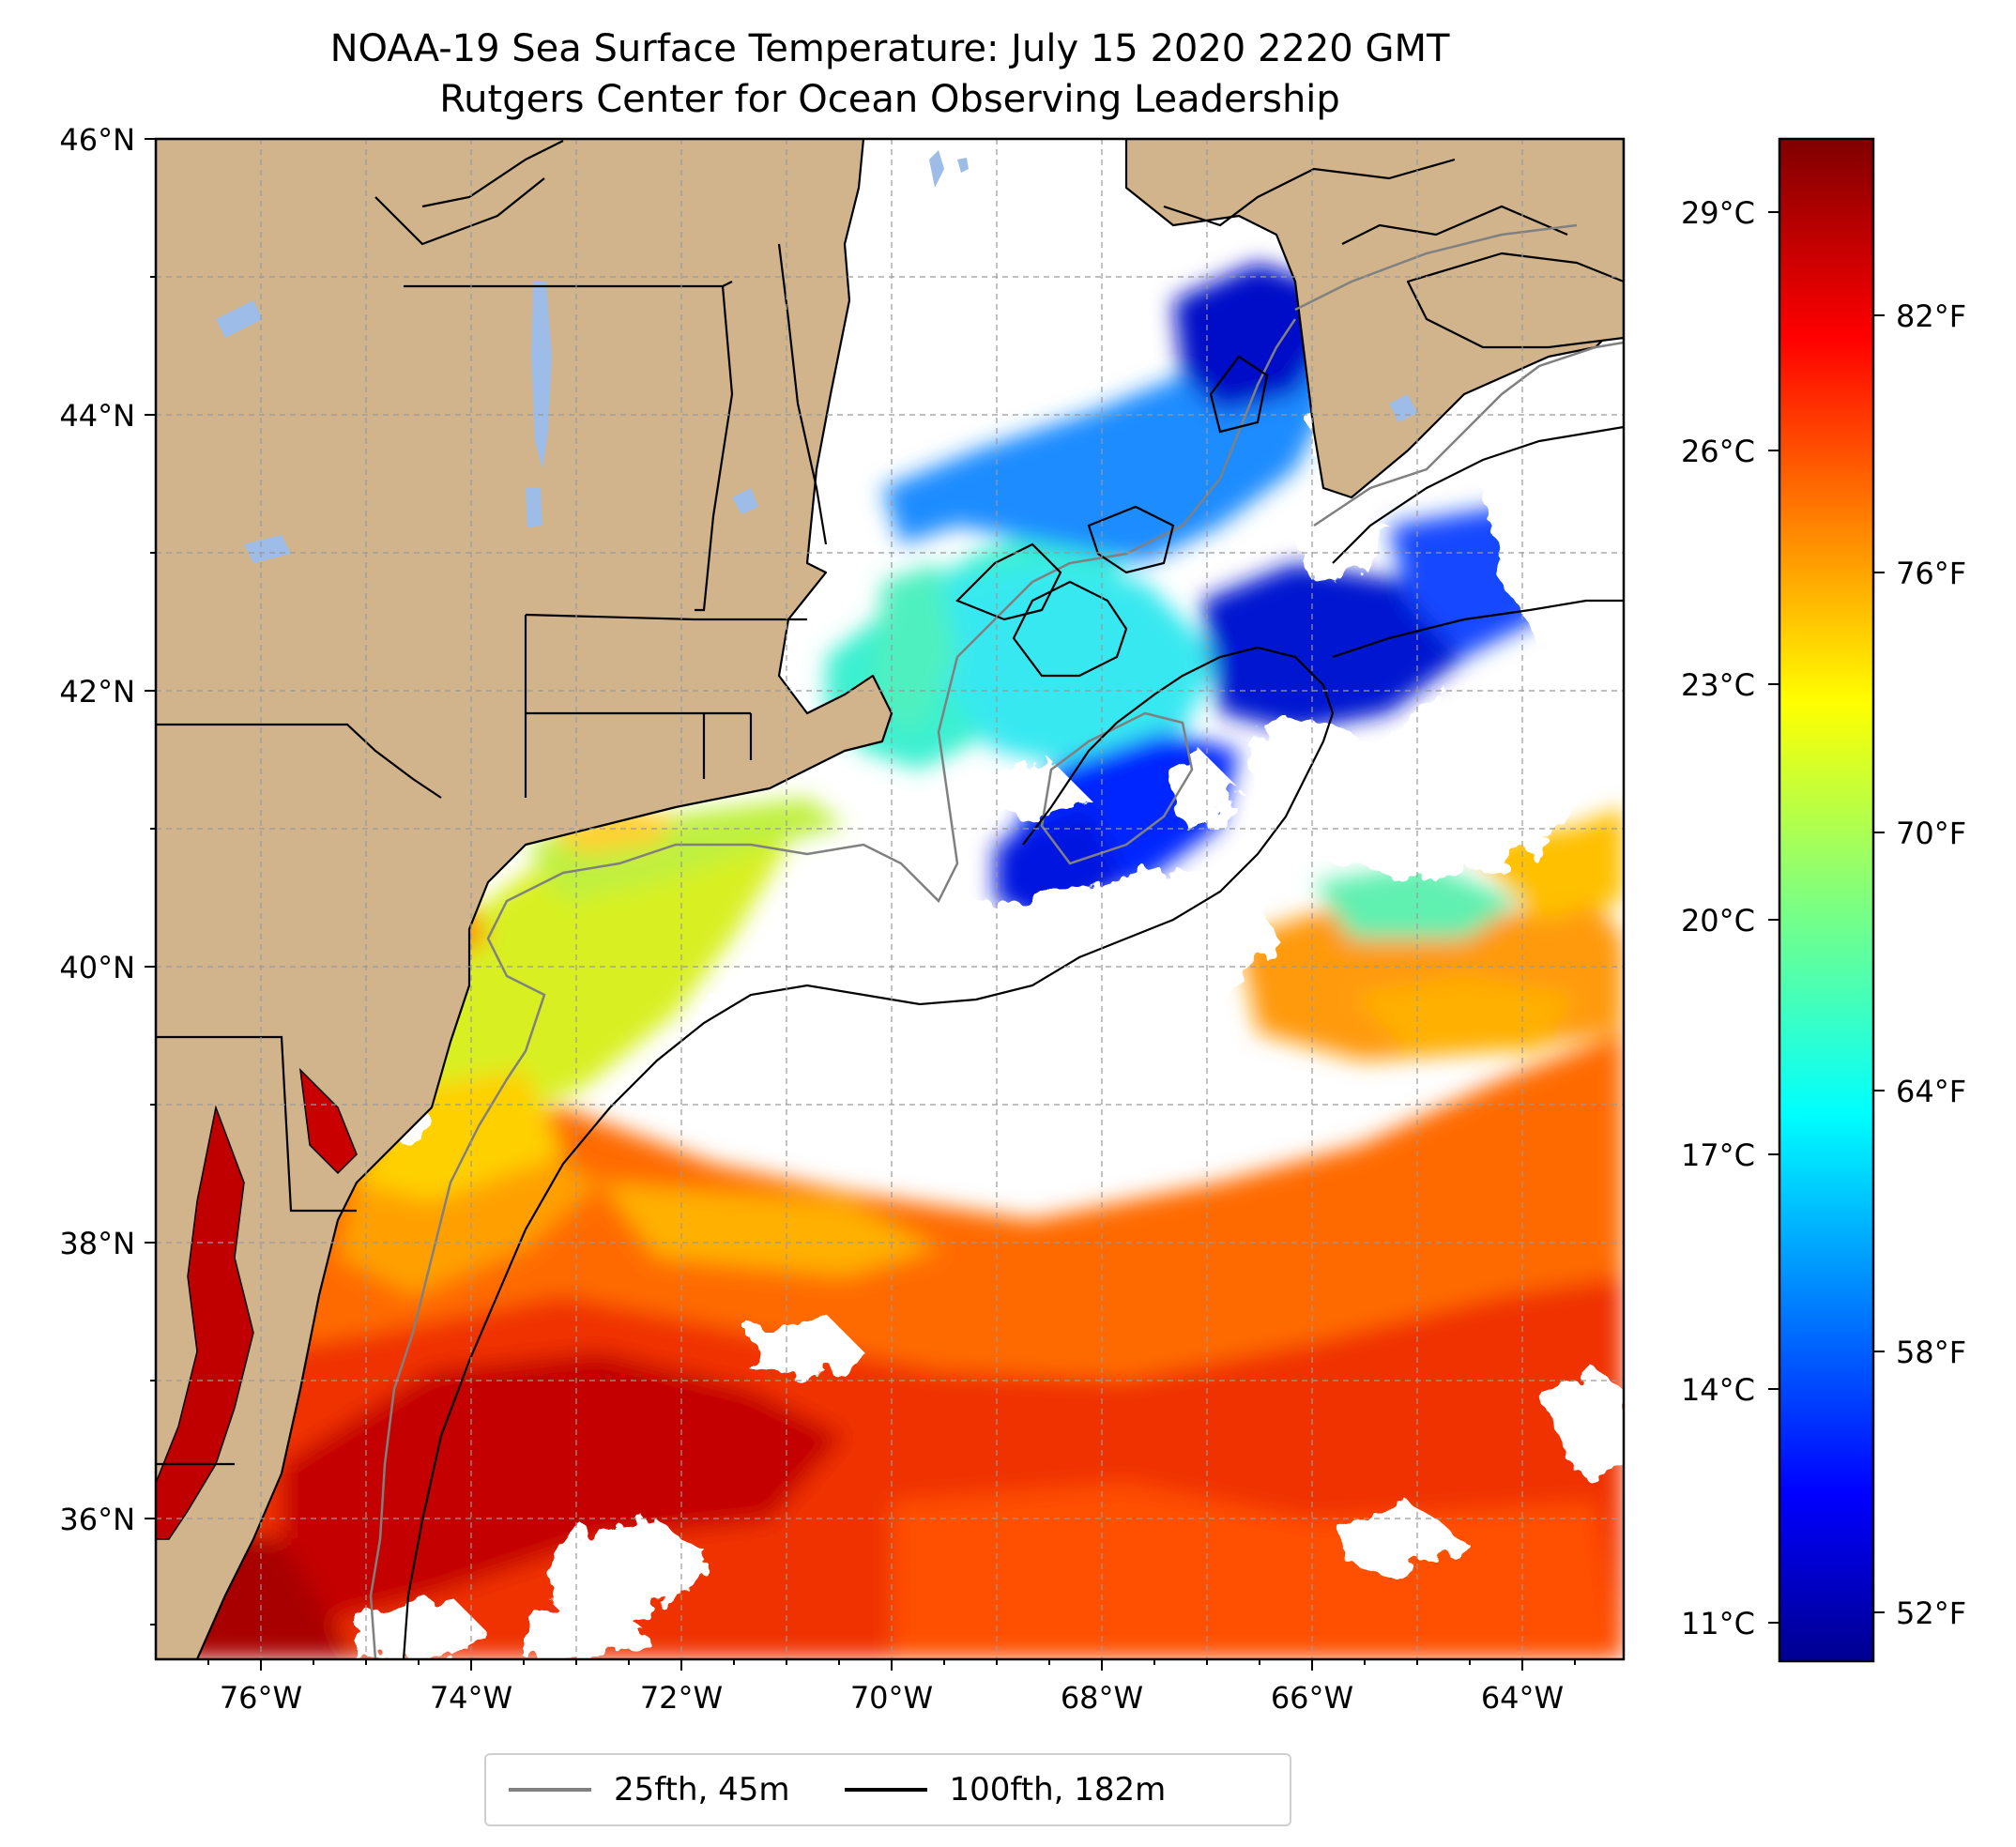 The height and width of the screenshot is (1847, 2016). Describe the element at coordinates (1718, 1155) in the screenshot. I see `colorbar-celsius-label: 17°C` at that location.